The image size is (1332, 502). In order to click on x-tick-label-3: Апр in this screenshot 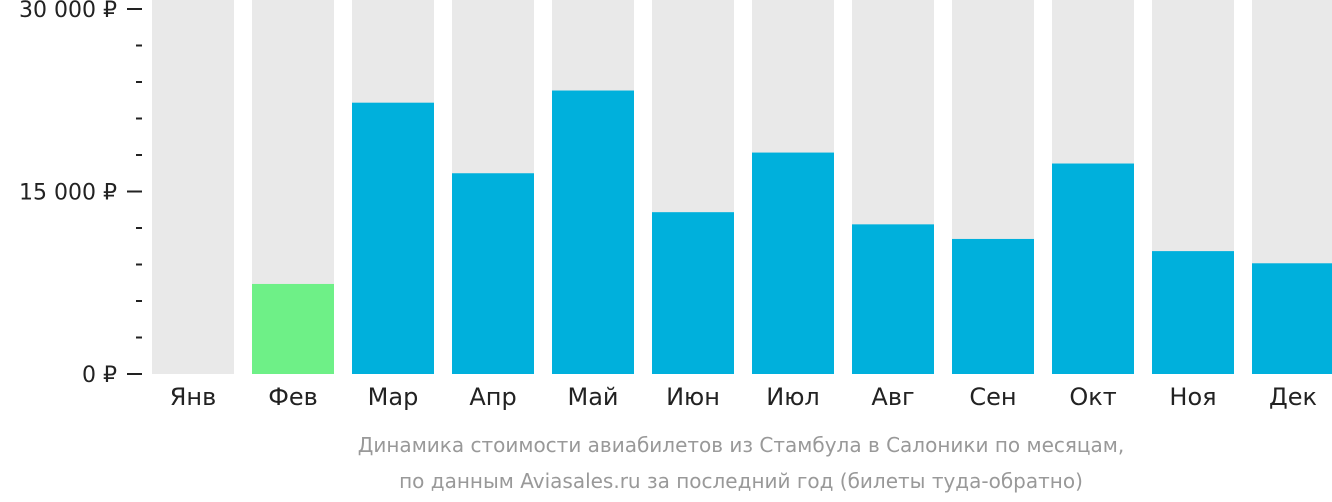, I will do `click(492, 397)`.